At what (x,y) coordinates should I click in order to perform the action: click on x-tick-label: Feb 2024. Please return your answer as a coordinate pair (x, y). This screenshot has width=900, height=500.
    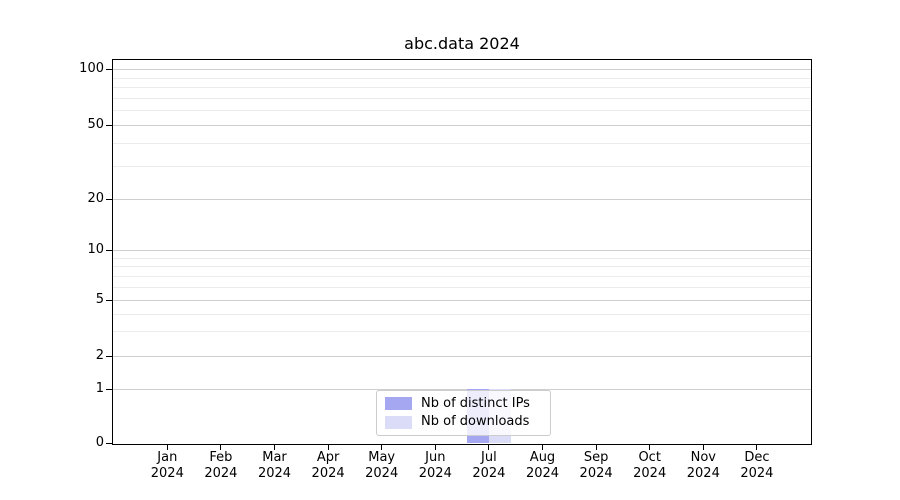
    Looking at the image, I should click on (221, 465).